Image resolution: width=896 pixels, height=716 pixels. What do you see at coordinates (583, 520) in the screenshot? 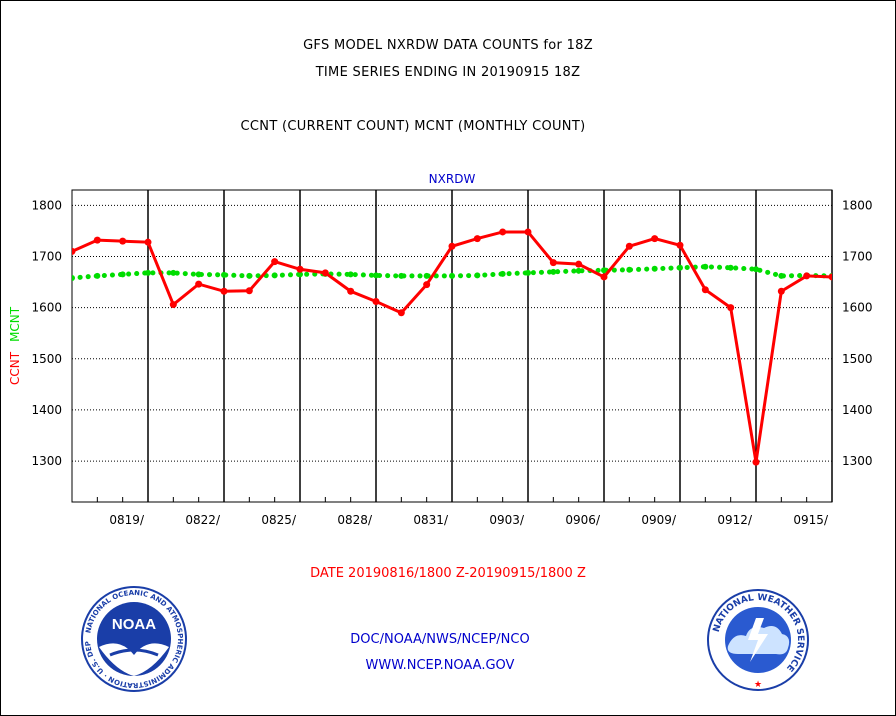
I see `x-tick-label: 0906/` at bounding box center [583, 520].